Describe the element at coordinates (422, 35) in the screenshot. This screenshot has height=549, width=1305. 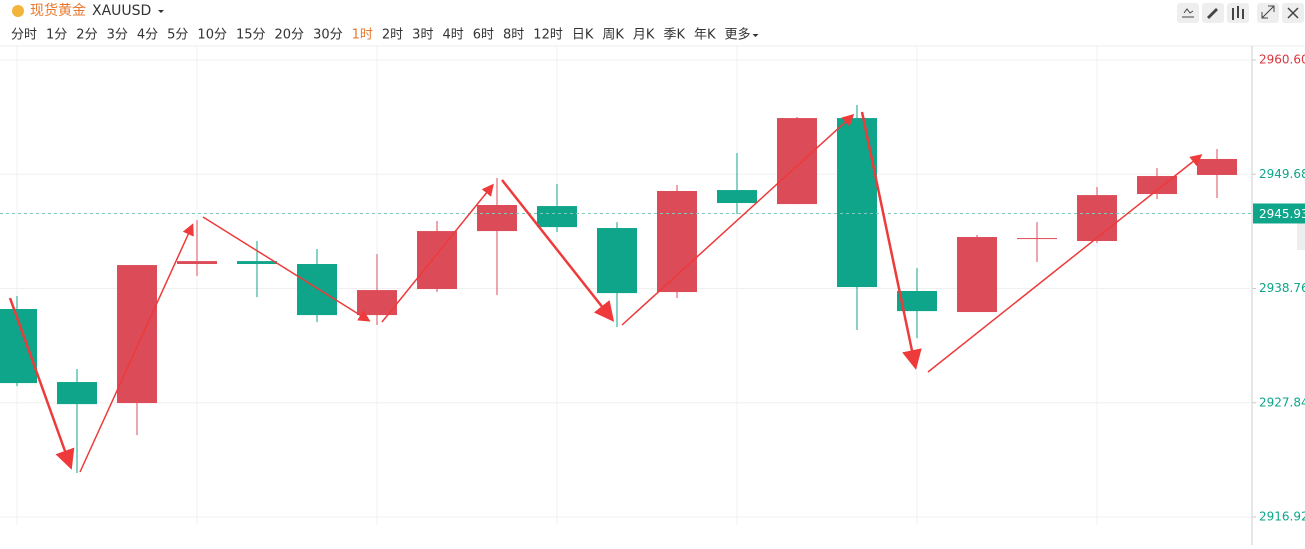
I see `timeframe-tab: 3时` at that location.